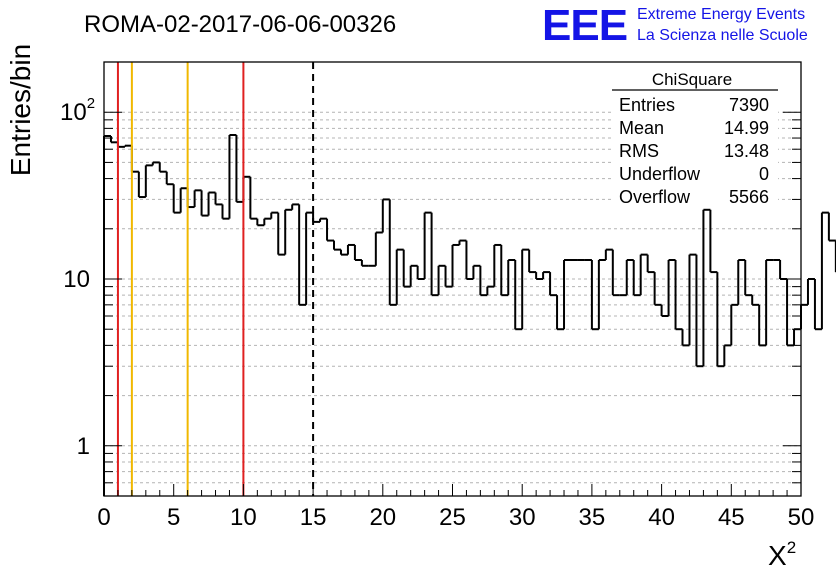 The image size is (836, 572). I want to click on stats-row-value: 7390, so click(749, 105).